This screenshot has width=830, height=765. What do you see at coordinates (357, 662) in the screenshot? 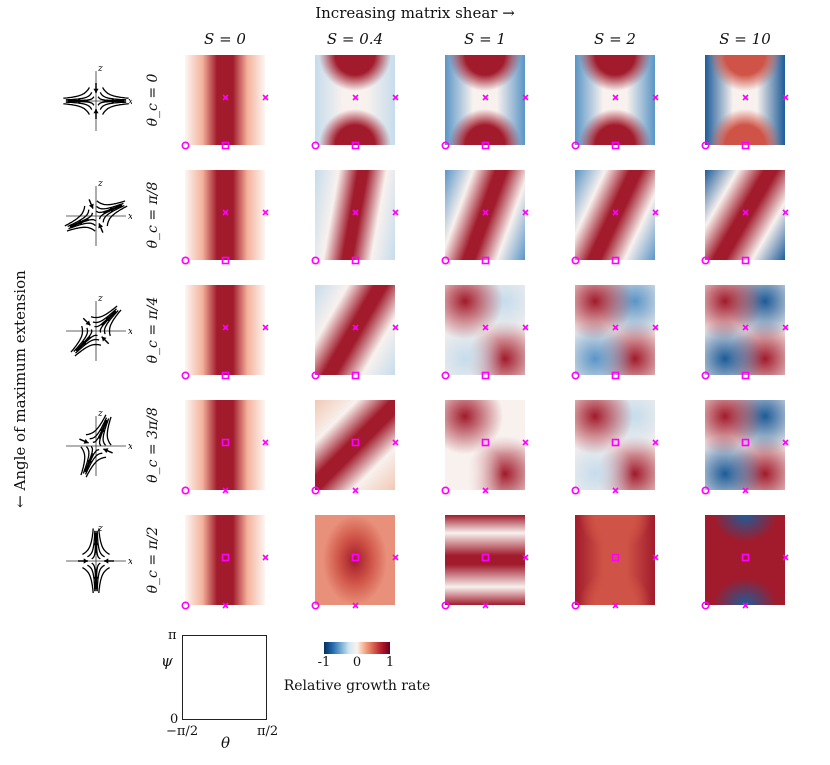
I see `colorbar-tick-mid: 0` at bounding box center [357, 662].